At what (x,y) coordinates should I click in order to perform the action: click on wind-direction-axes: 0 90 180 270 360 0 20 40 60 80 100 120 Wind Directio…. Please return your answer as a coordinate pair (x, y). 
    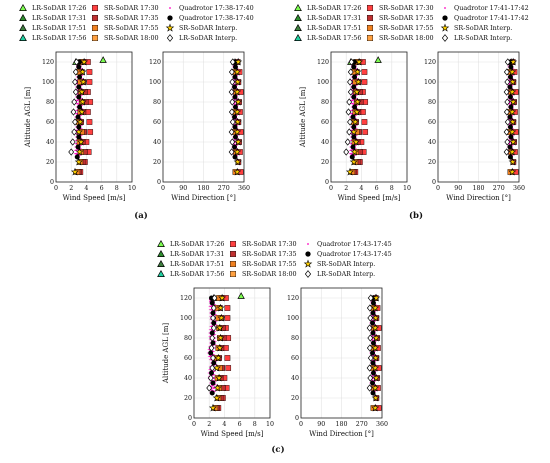
    Looking at the image, I should click on (337, 362).